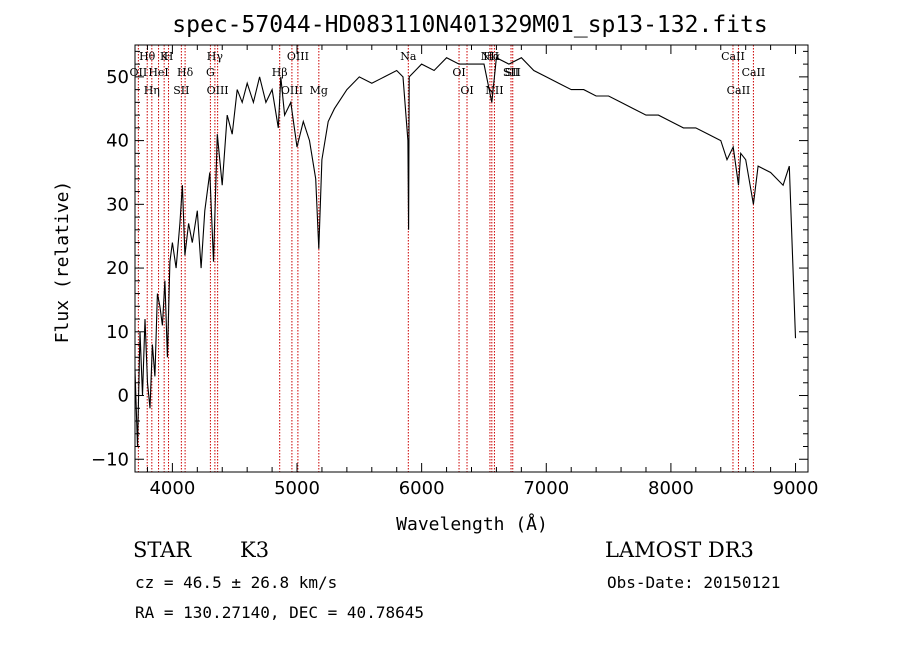 Image resolution: width=900 pixels, height=649 pixels. Describe the element at coordinates (117, 268) in the screenshot. I see `y-tick-label: 20` at that location.